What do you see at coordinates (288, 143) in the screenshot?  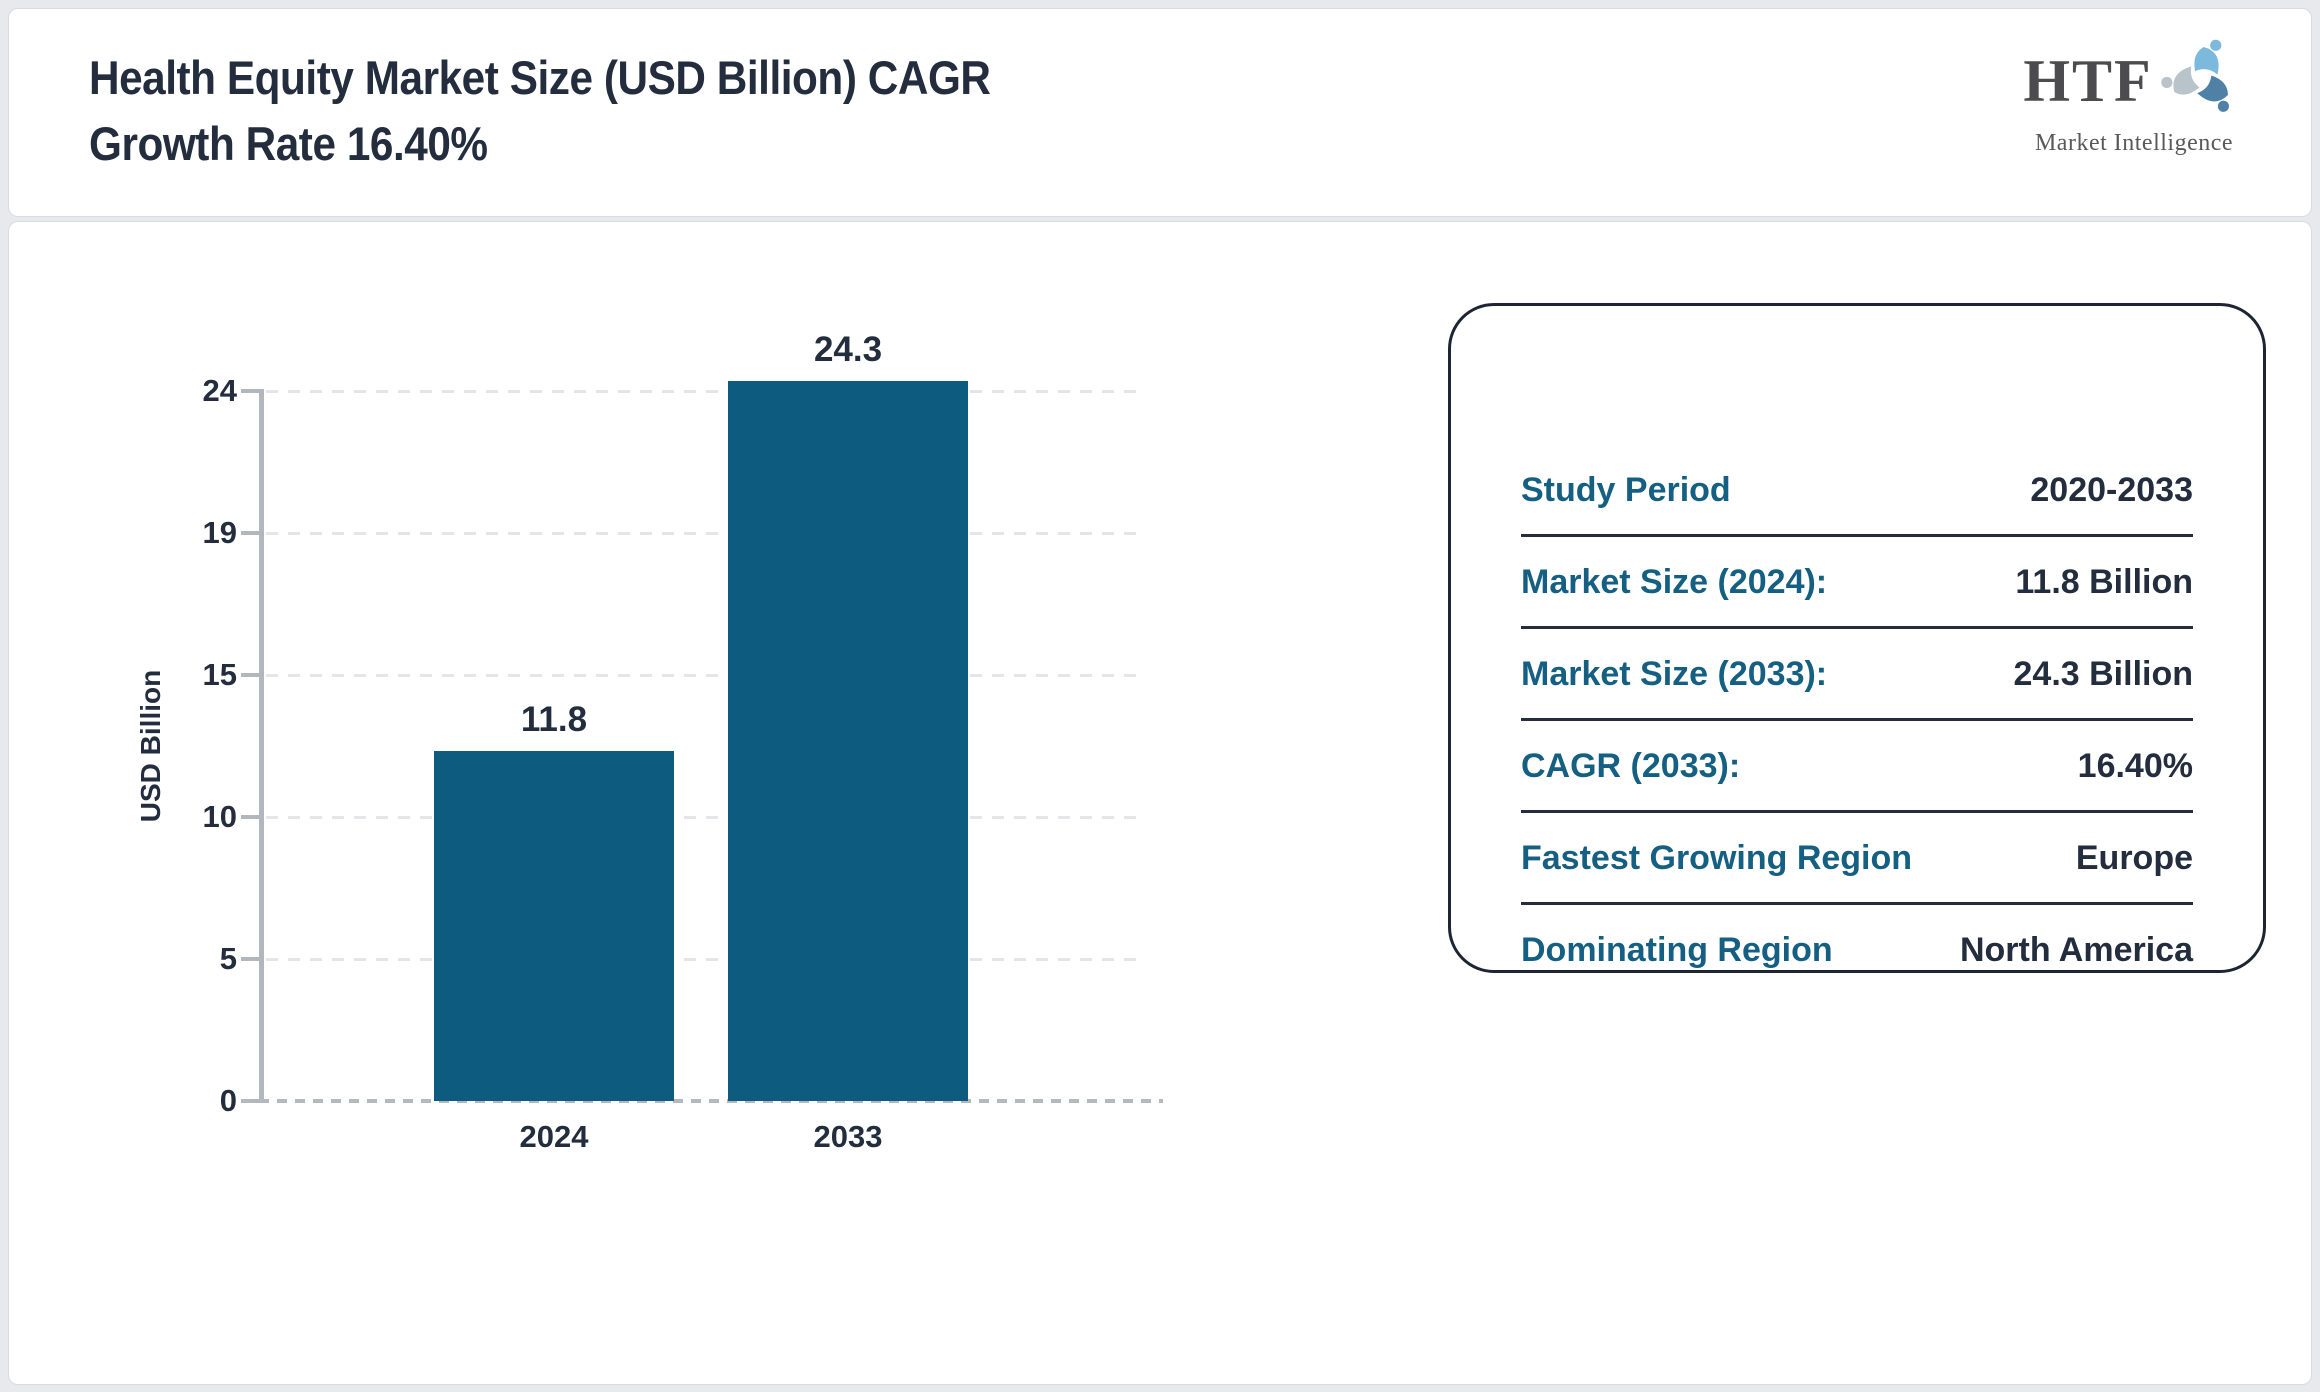 I see `page-title-line2: Growth Rate 16.40%` at bounding box center [288, 143].